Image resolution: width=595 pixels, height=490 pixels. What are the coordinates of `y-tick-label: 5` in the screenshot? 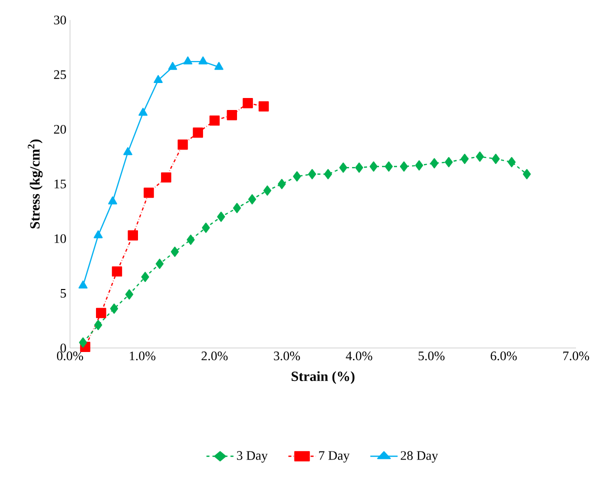 It's located at (63, 293).